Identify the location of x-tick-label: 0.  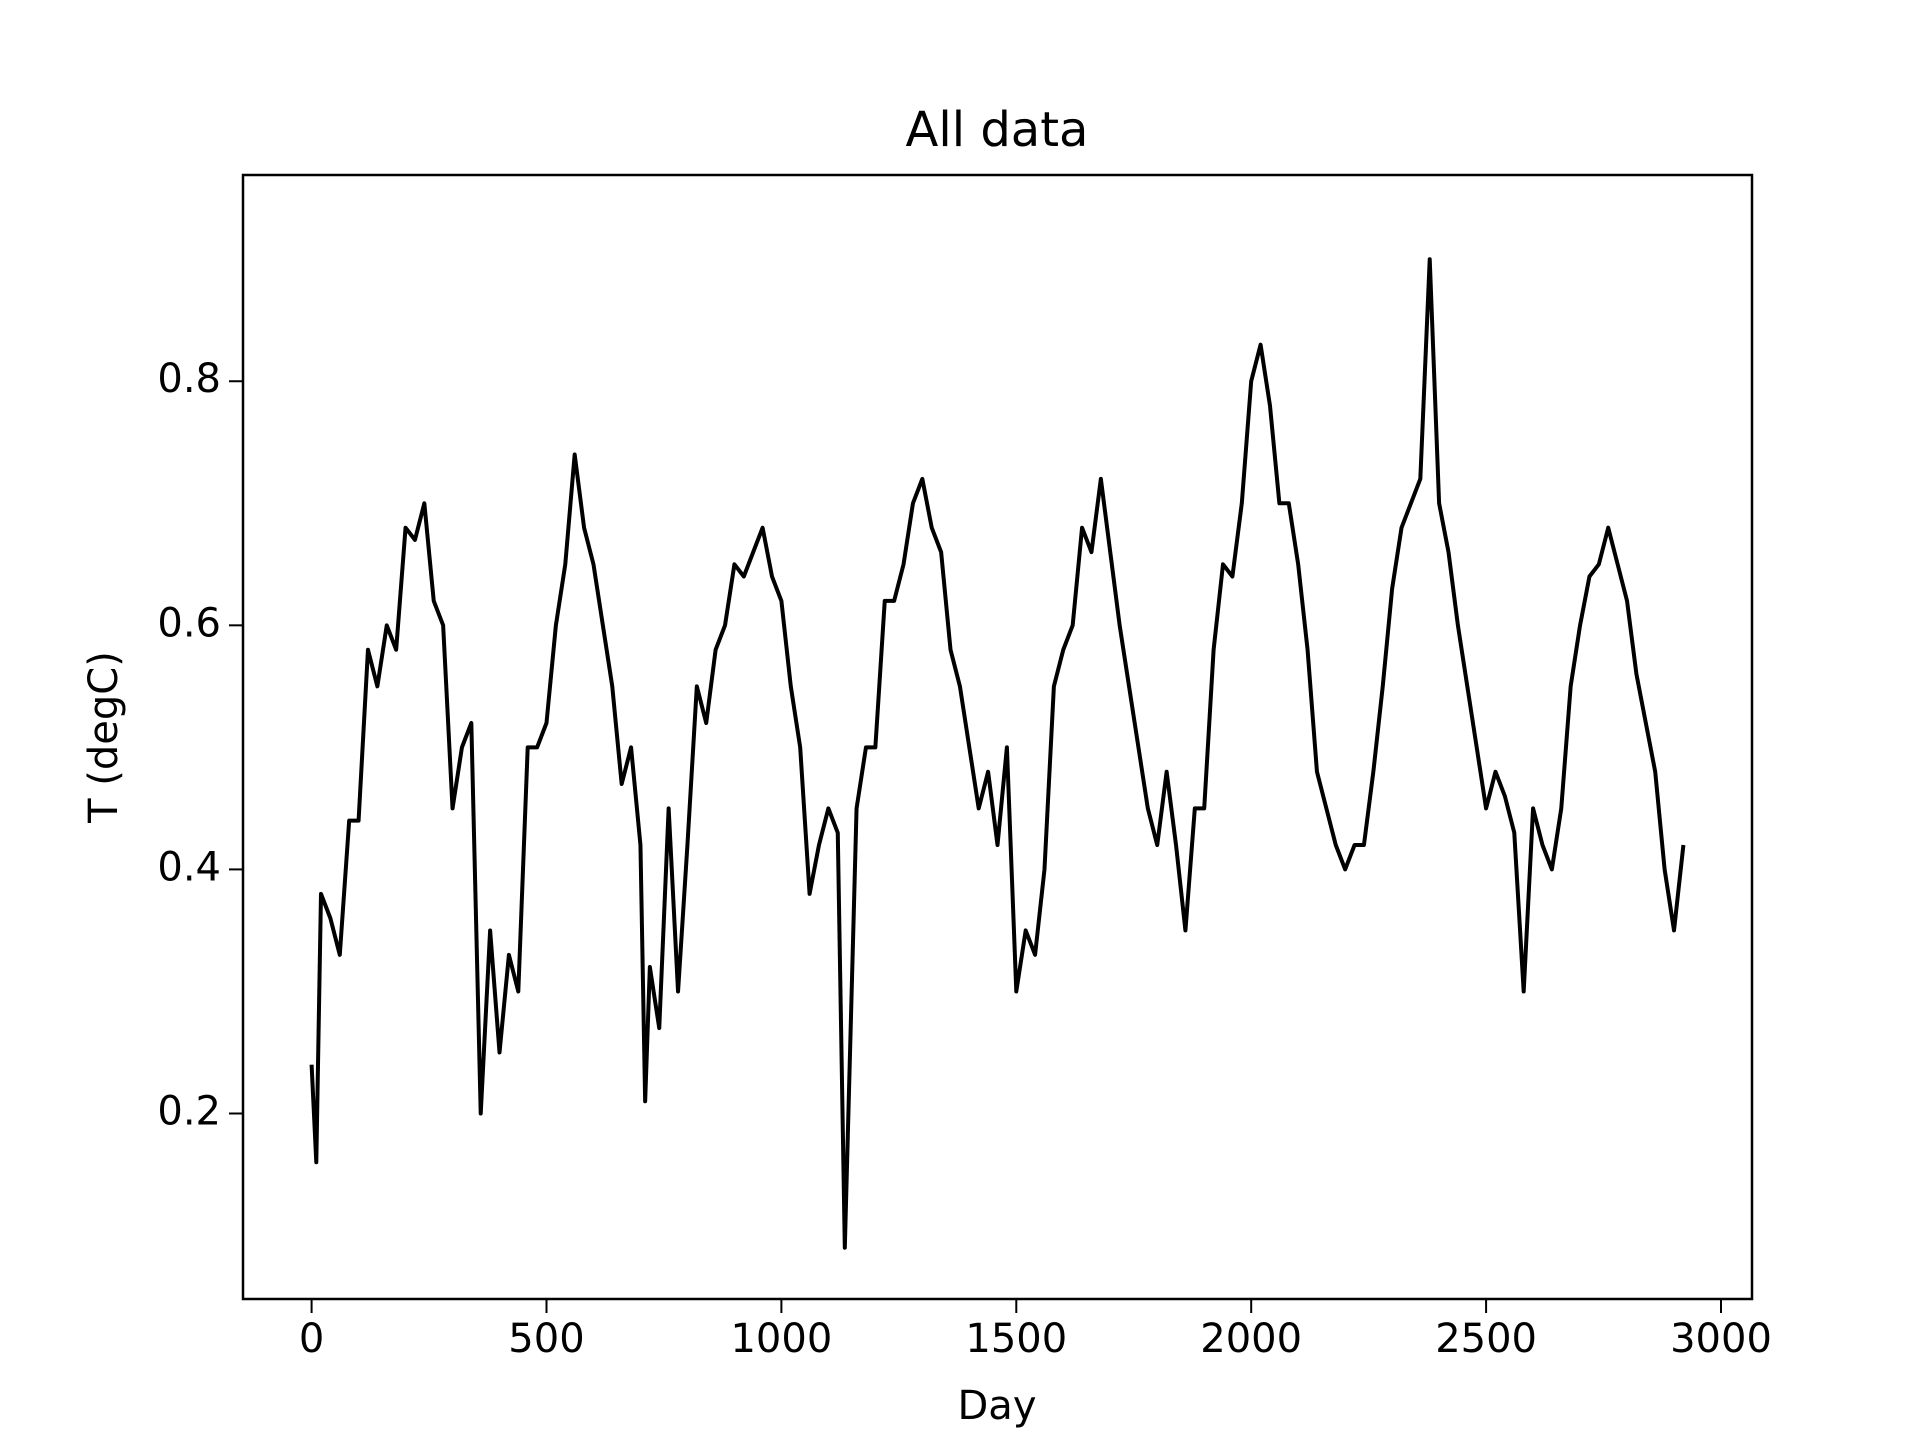
(311, 1339).